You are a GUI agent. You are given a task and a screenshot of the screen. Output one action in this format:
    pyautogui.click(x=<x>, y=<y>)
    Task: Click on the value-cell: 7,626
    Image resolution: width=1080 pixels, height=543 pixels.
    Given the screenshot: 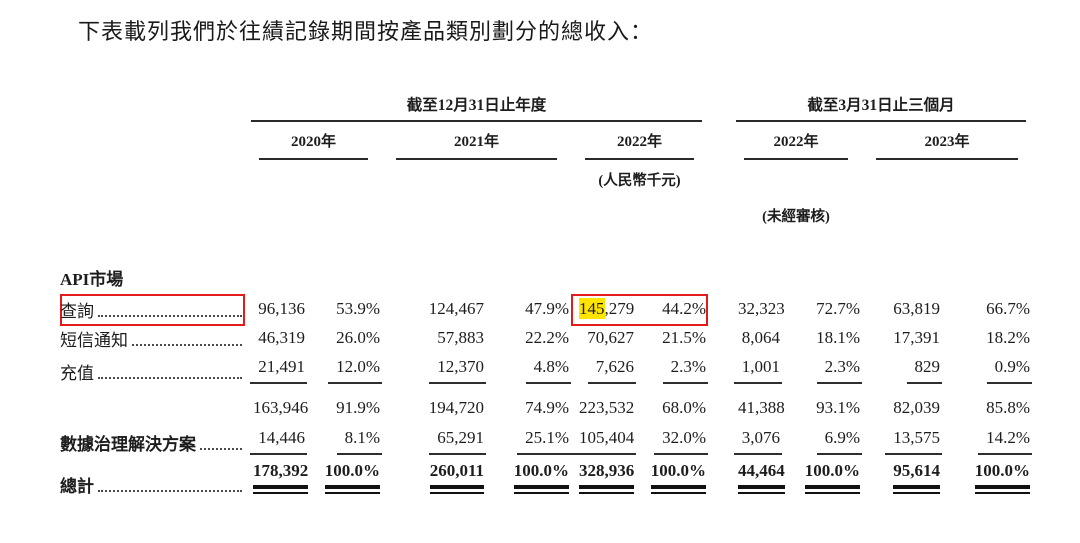 What is the action you would take?
    pyautogui.click(x=603, y=371)
    